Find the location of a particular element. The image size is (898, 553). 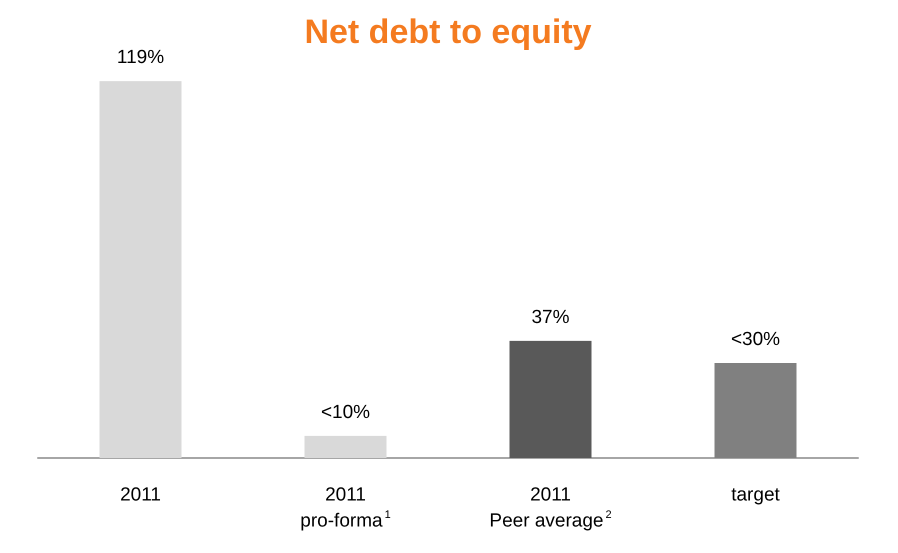

x-tick-label: 2011 is located at coordinates (140, 495).